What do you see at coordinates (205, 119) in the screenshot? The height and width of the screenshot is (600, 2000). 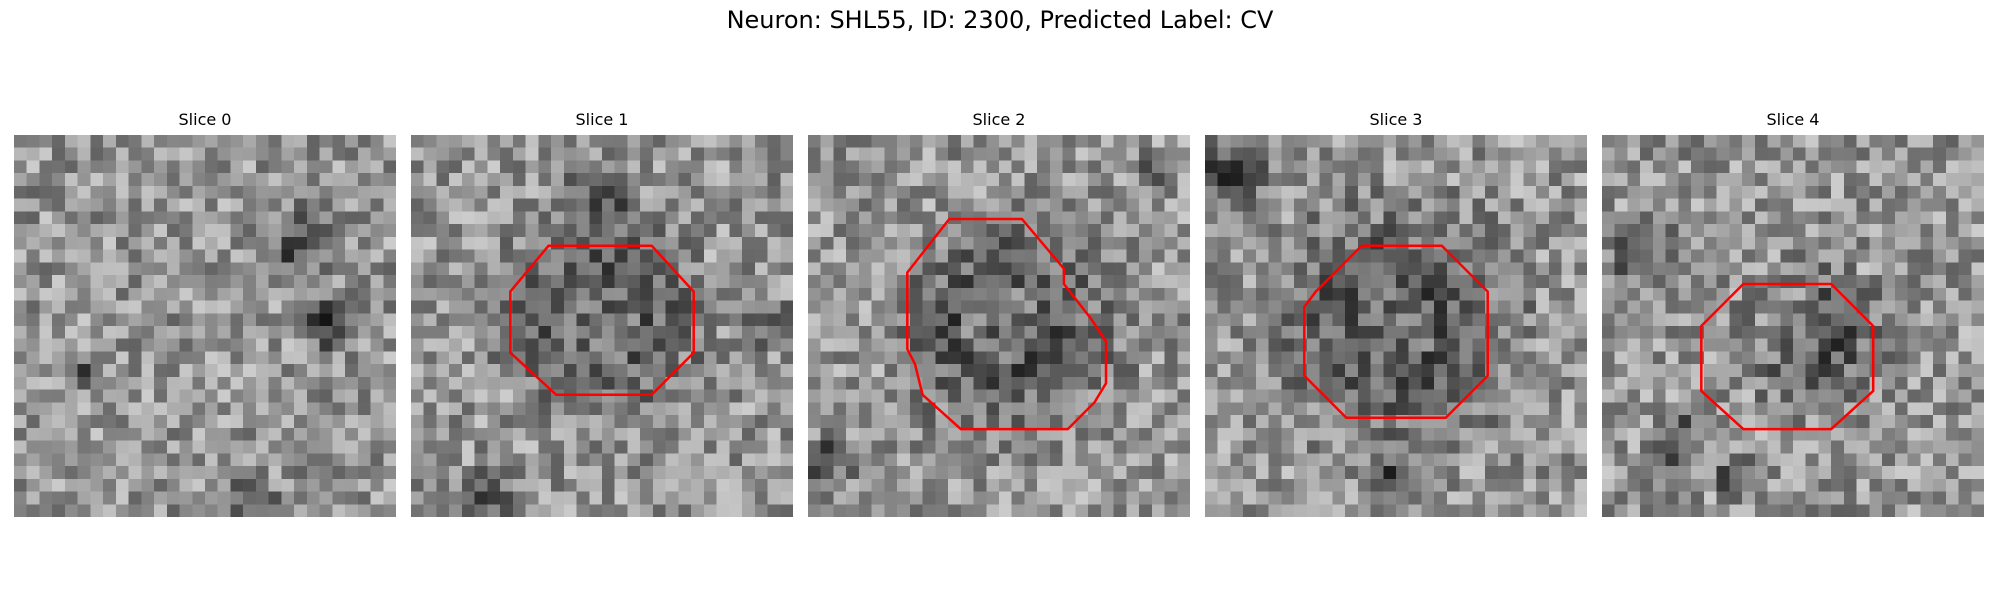 I see `panel-title: Slice 0` at bounding box center [205, 119].